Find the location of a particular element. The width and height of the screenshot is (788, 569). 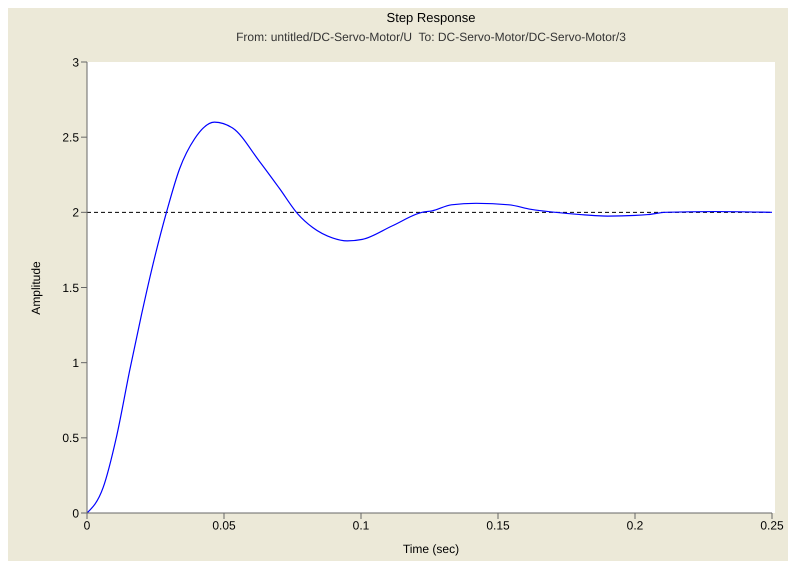

y-tick-label: 0.5 is located at coordinates (71, 438).